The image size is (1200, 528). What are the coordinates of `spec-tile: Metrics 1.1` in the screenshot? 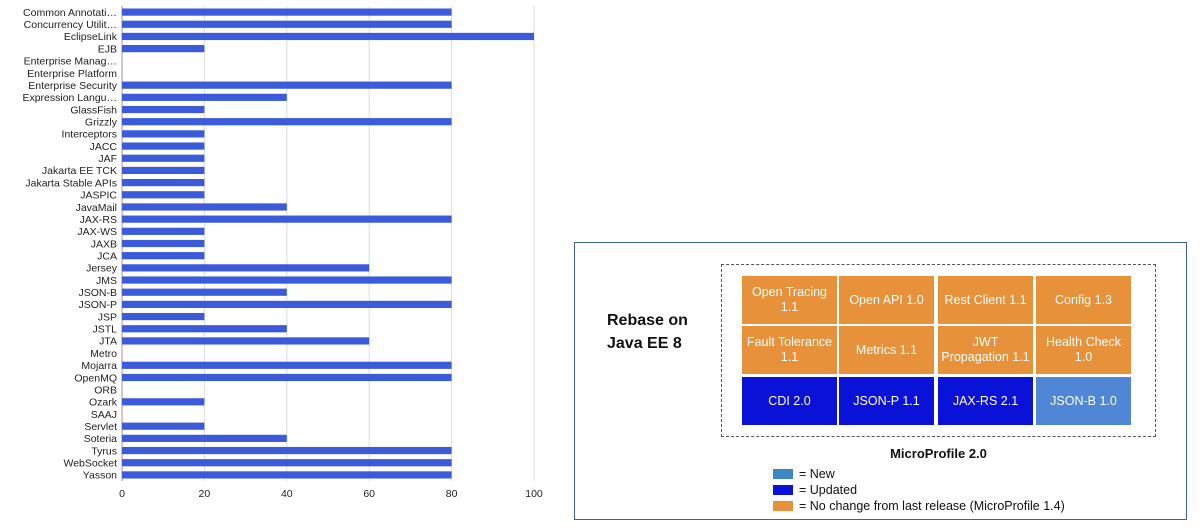 It's located at (886, 350).